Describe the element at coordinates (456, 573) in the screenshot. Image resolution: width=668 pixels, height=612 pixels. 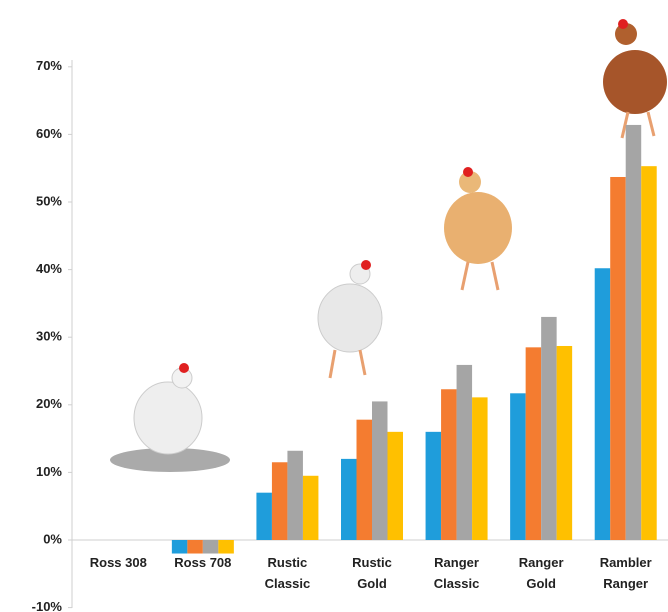
I see `x-tick-label: Ranger Classic` at that location.